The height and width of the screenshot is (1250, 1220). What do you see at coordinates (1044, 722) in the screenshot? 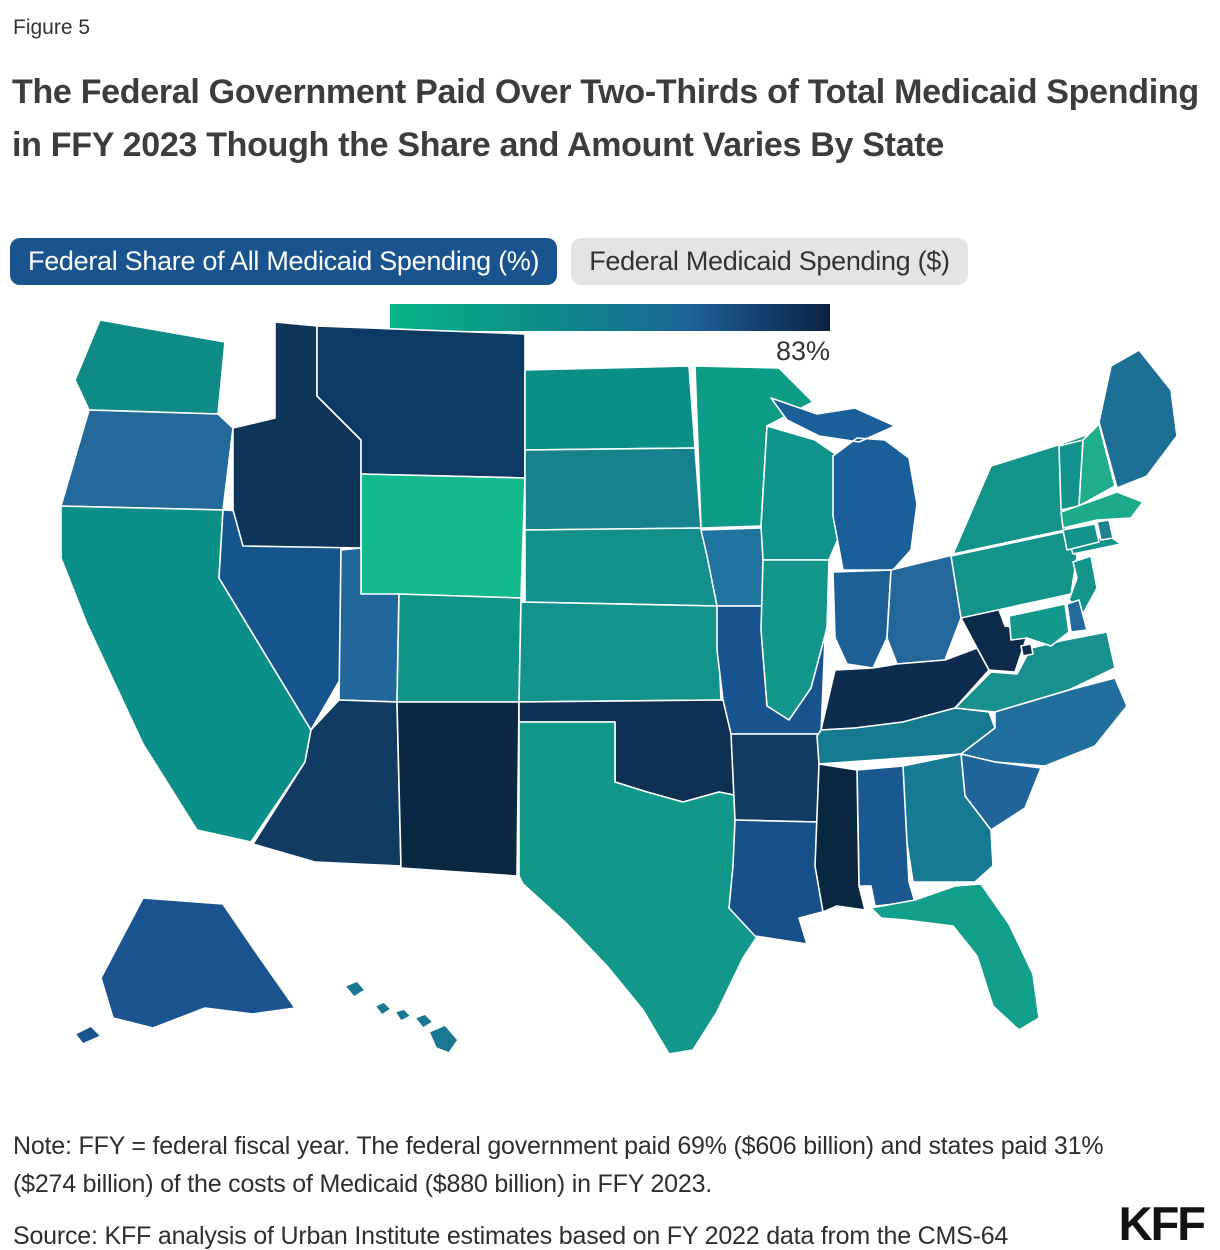
I see `state-NC` at bounding box center [1044, 722].